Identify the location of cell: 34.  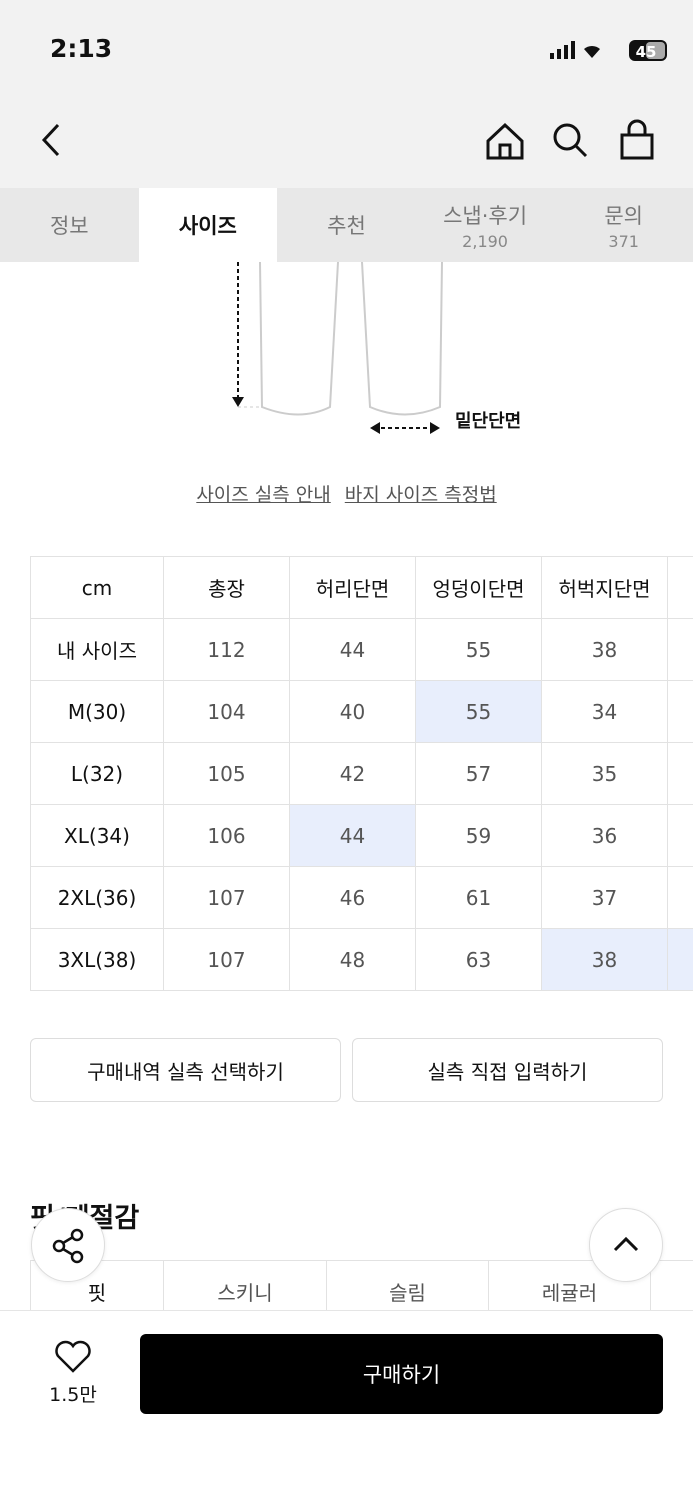
(605, 712).